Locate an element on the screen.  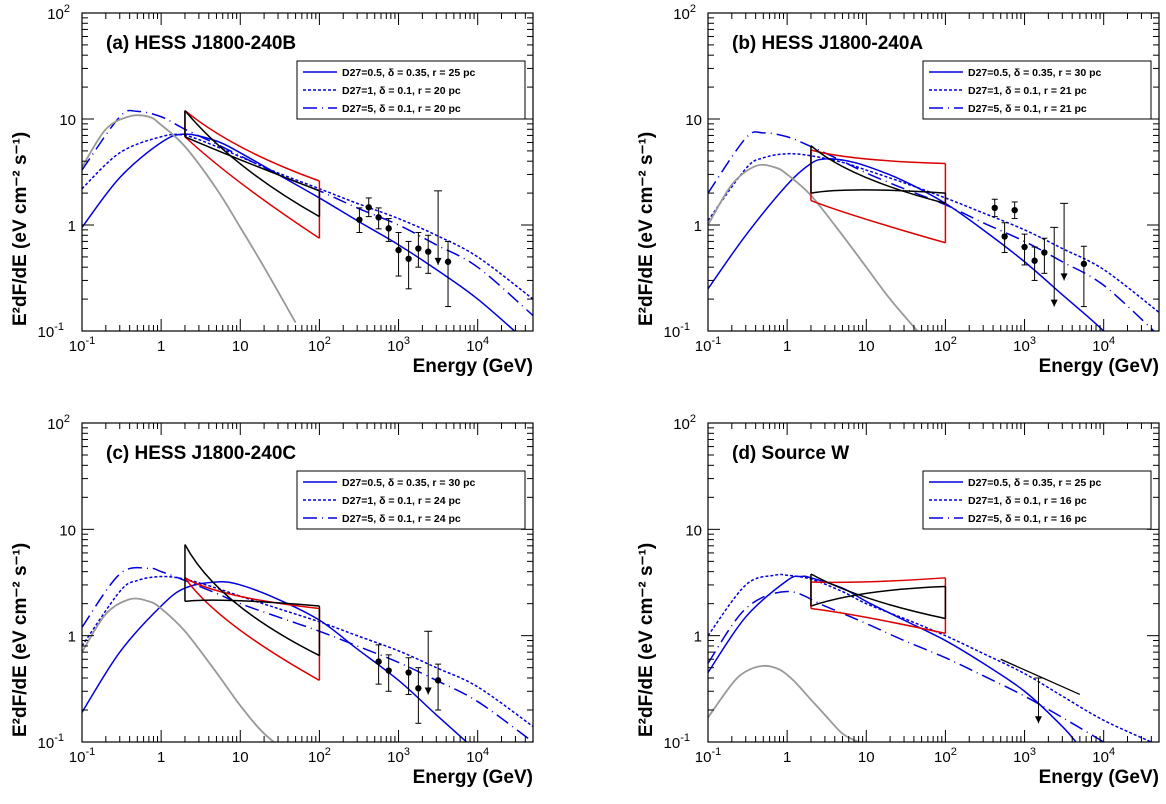
model-curve-solid is located at coordinates (906, 244).